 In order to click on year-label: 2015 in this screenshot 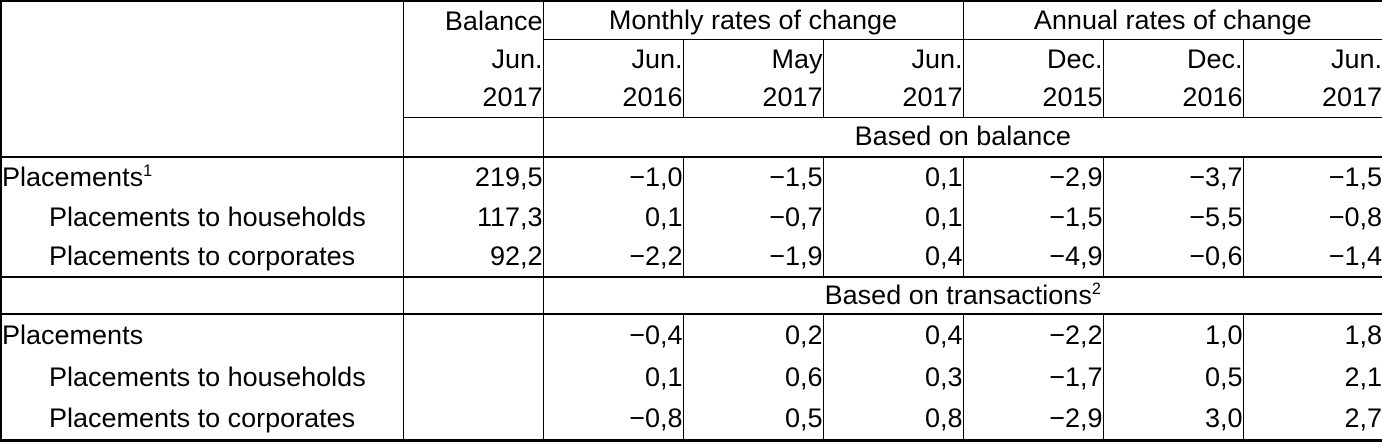, I will do `click(1072, 97)`.